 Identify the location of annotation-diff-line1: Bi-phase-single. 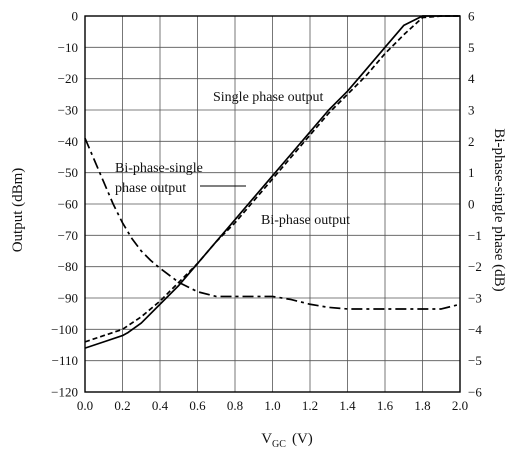
(159, 168).